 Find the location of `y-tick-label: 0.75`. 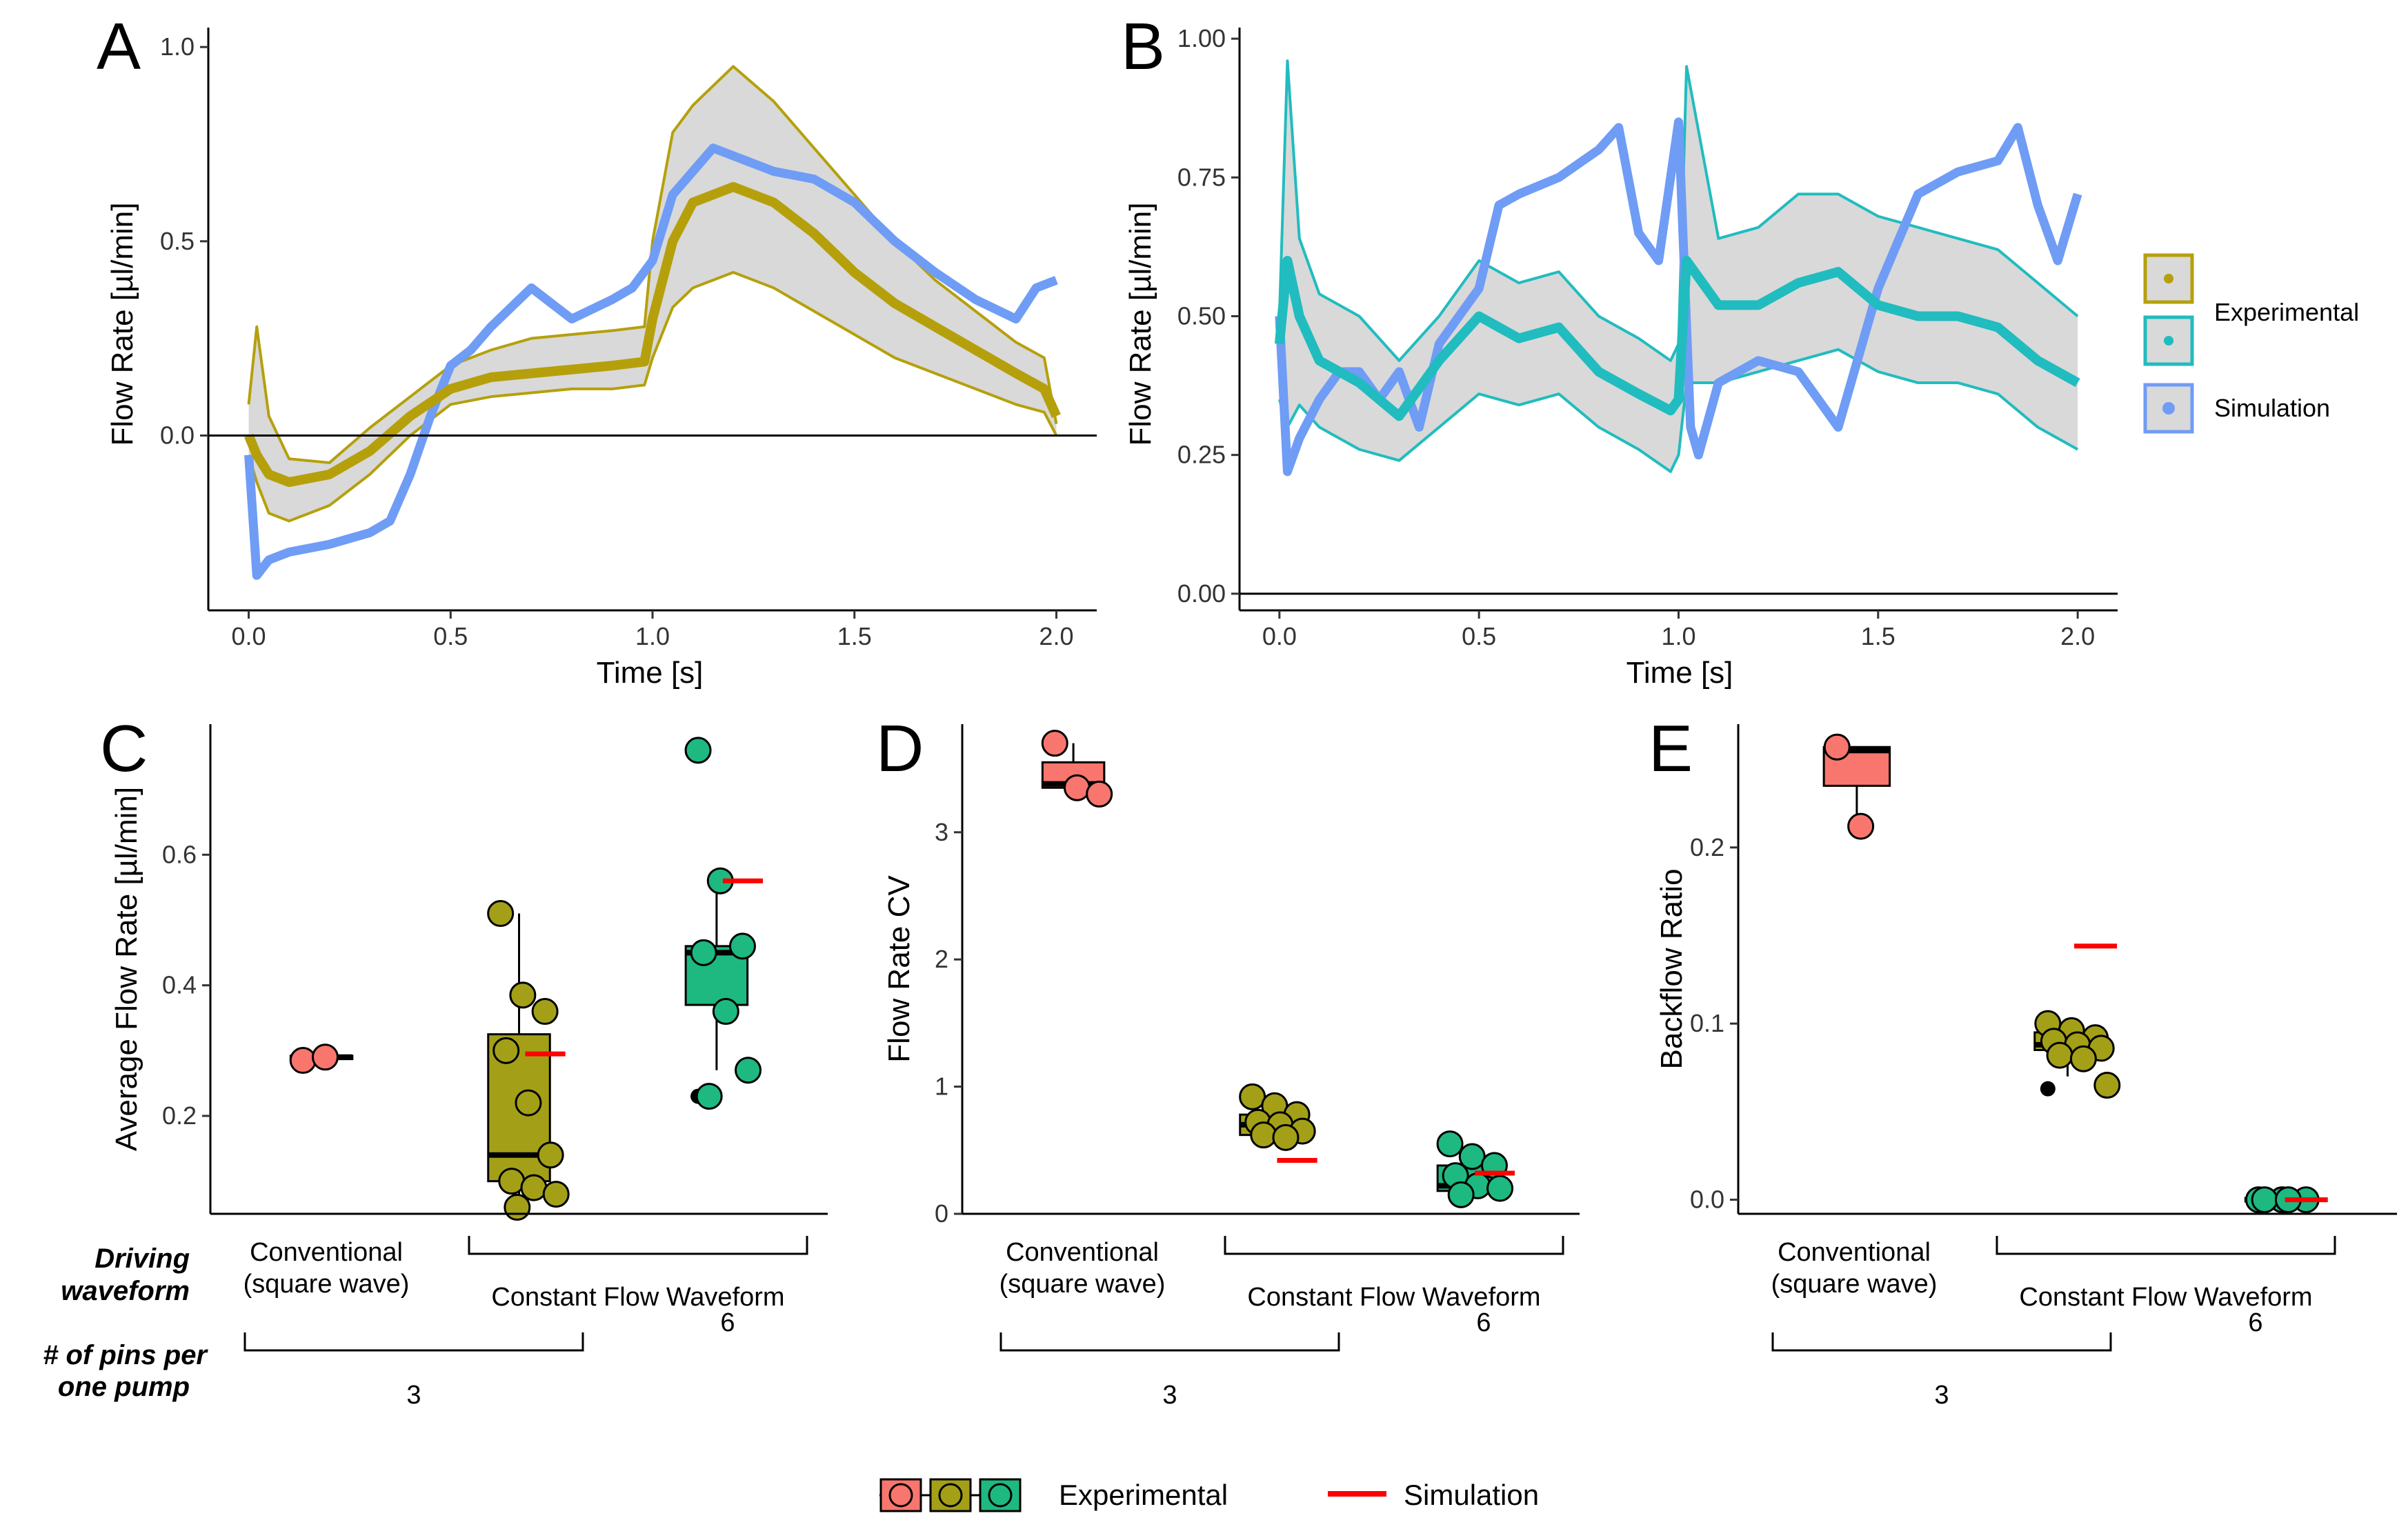

y-tick-label: 0.75 is located at coordinates (1202, 177).